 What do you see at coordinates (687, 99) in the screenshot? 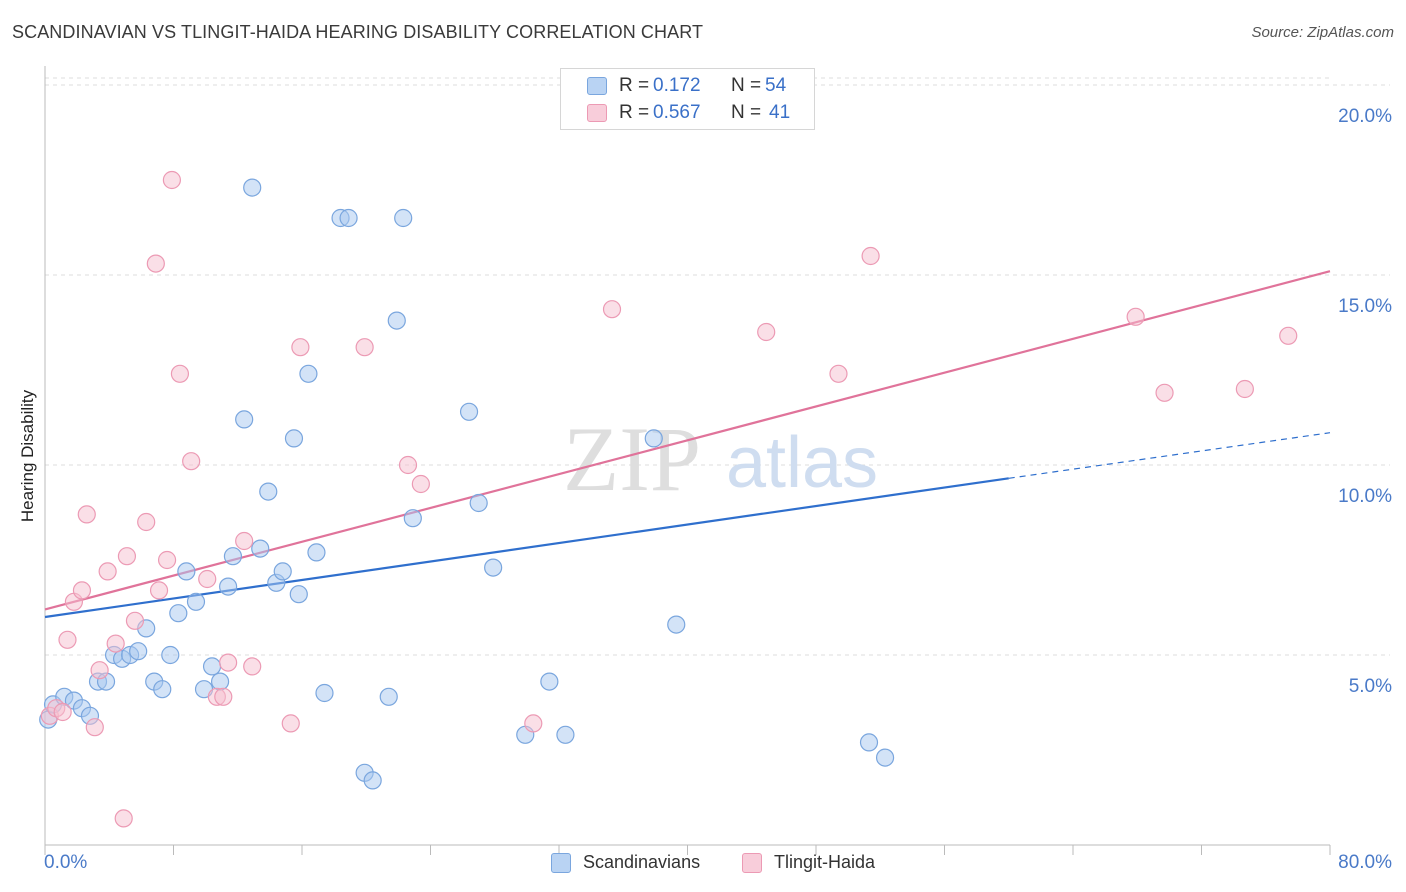
I see `stats-legend: R = 0.172 N = 54 R = 0.567 N = 41` at bounding box center [687, 99].